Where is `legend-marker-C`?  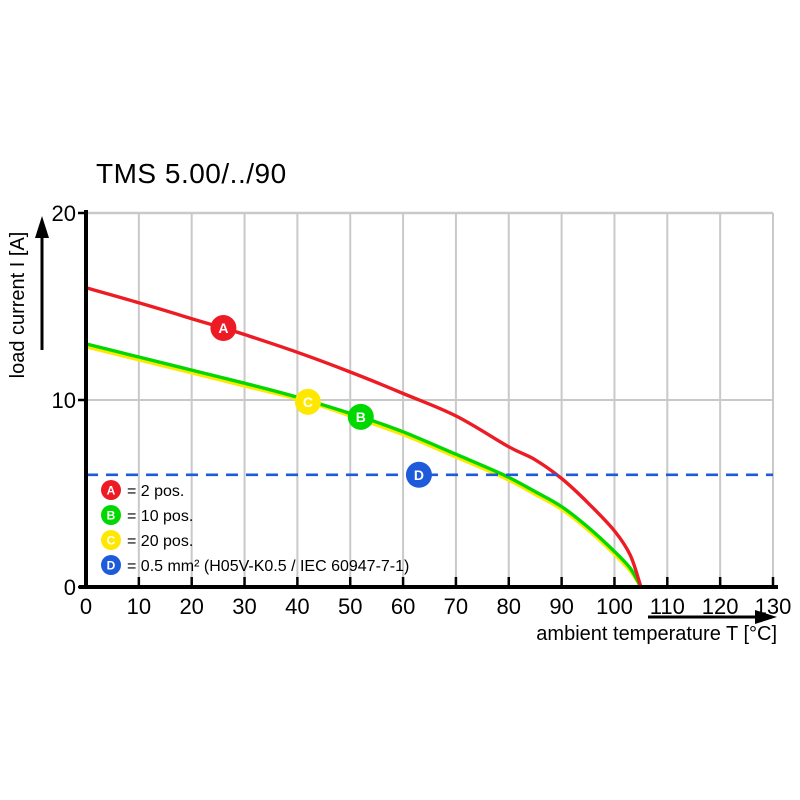
legend-marker-C is located at coordinates (111, 540).